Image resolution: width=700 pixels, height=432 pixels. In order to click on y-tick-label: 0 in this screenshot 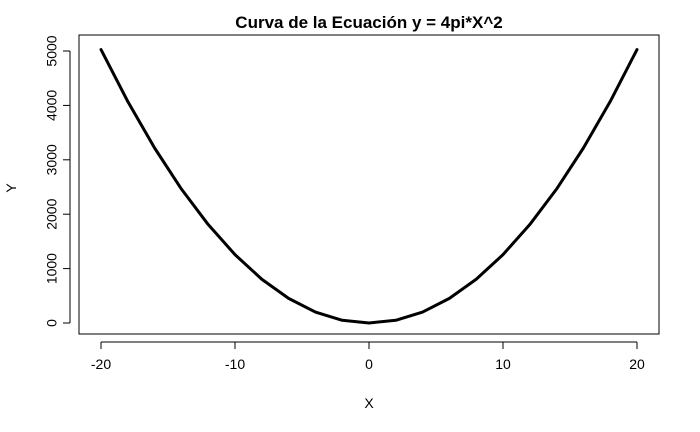, I will do `click(52, 323)`.